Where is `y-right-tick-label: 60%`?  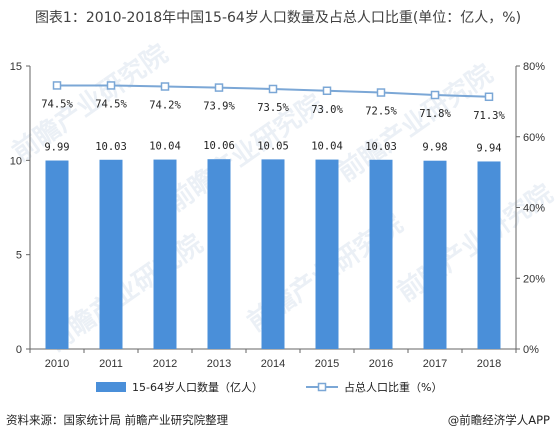 y-right-tick-label: 60% is located at coordinates (534, 138).